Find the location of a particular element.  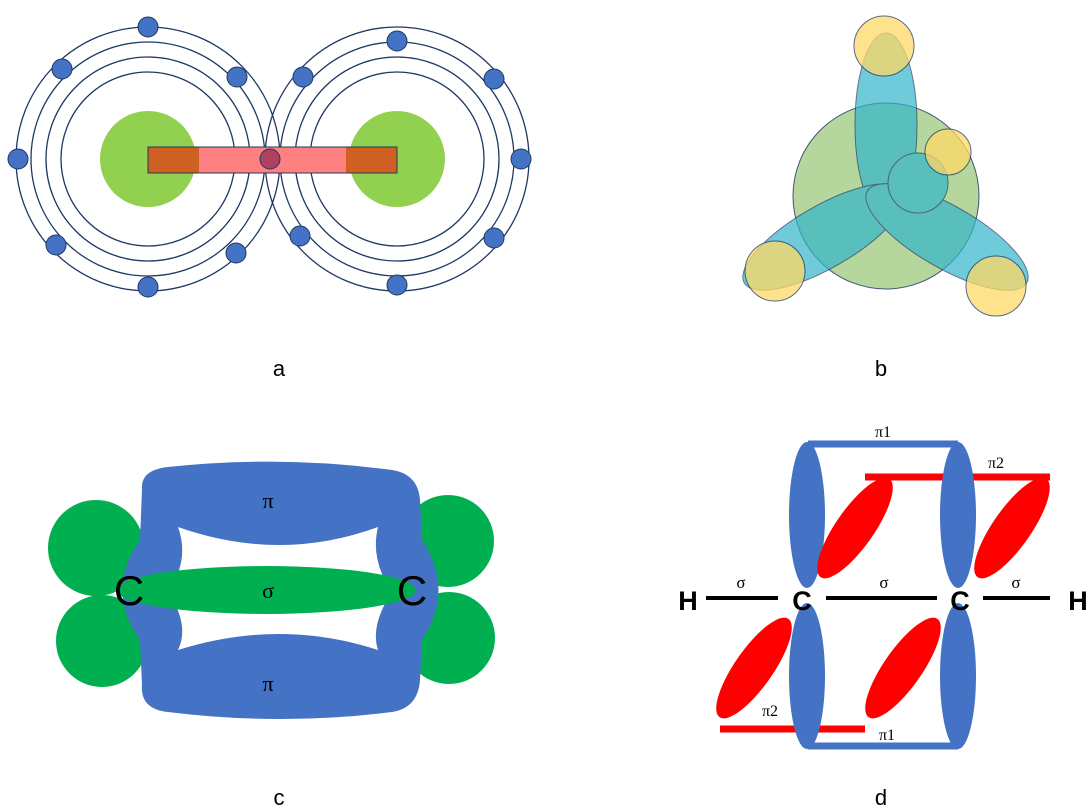

atom-h-left: H is located at coordinates (688, 601).